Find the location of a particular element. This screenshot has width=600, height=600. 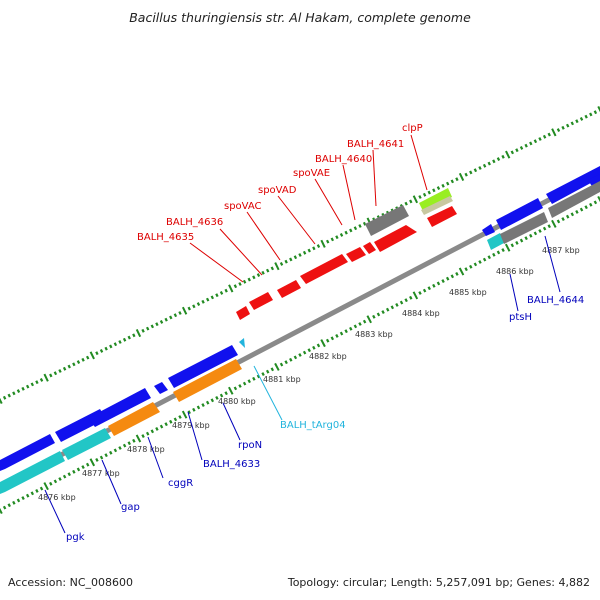

label-spoVAD: spoVAD is located at coordinates (277, 190).